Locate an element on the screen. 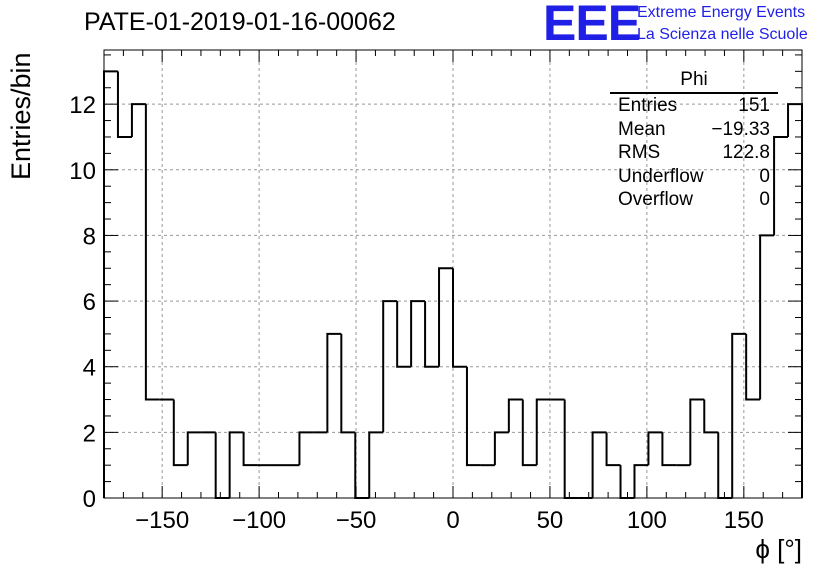 Image resolution: width=836 pixels, height=572 pixels. stats-label: Overflow is located at coordinates (655, 199).